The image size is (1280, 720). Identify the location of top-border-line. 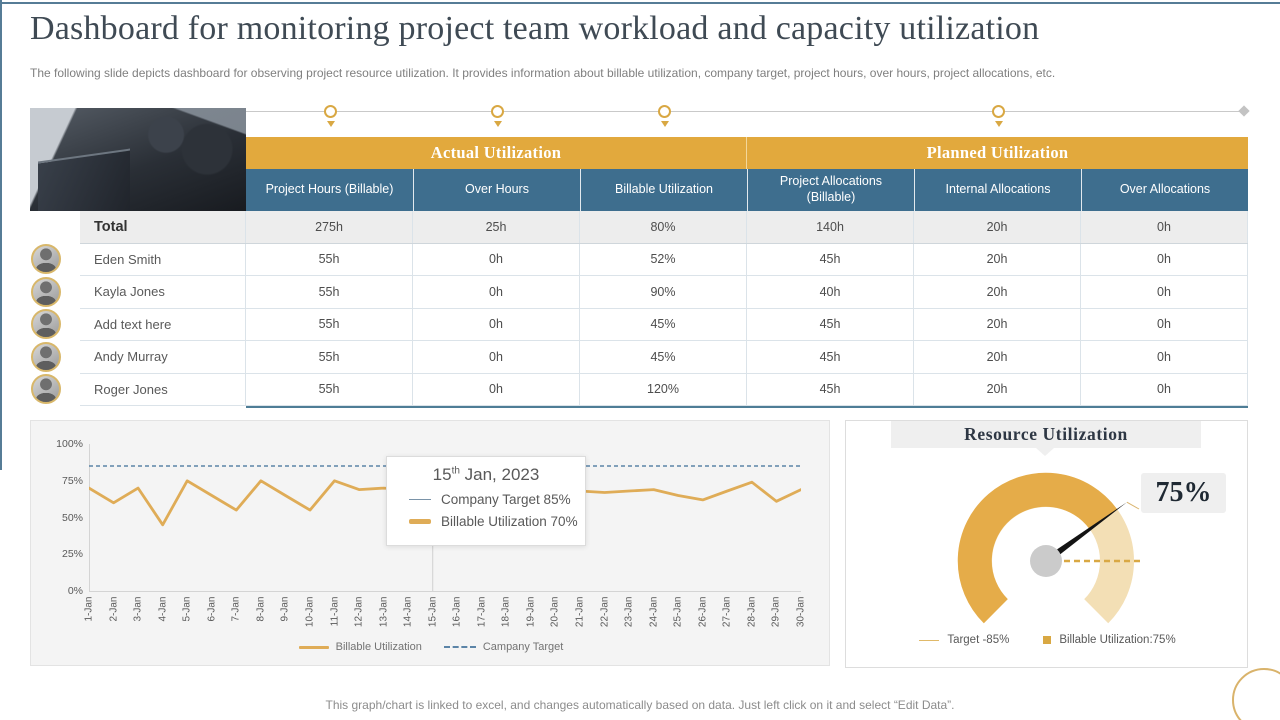
(640, 3).